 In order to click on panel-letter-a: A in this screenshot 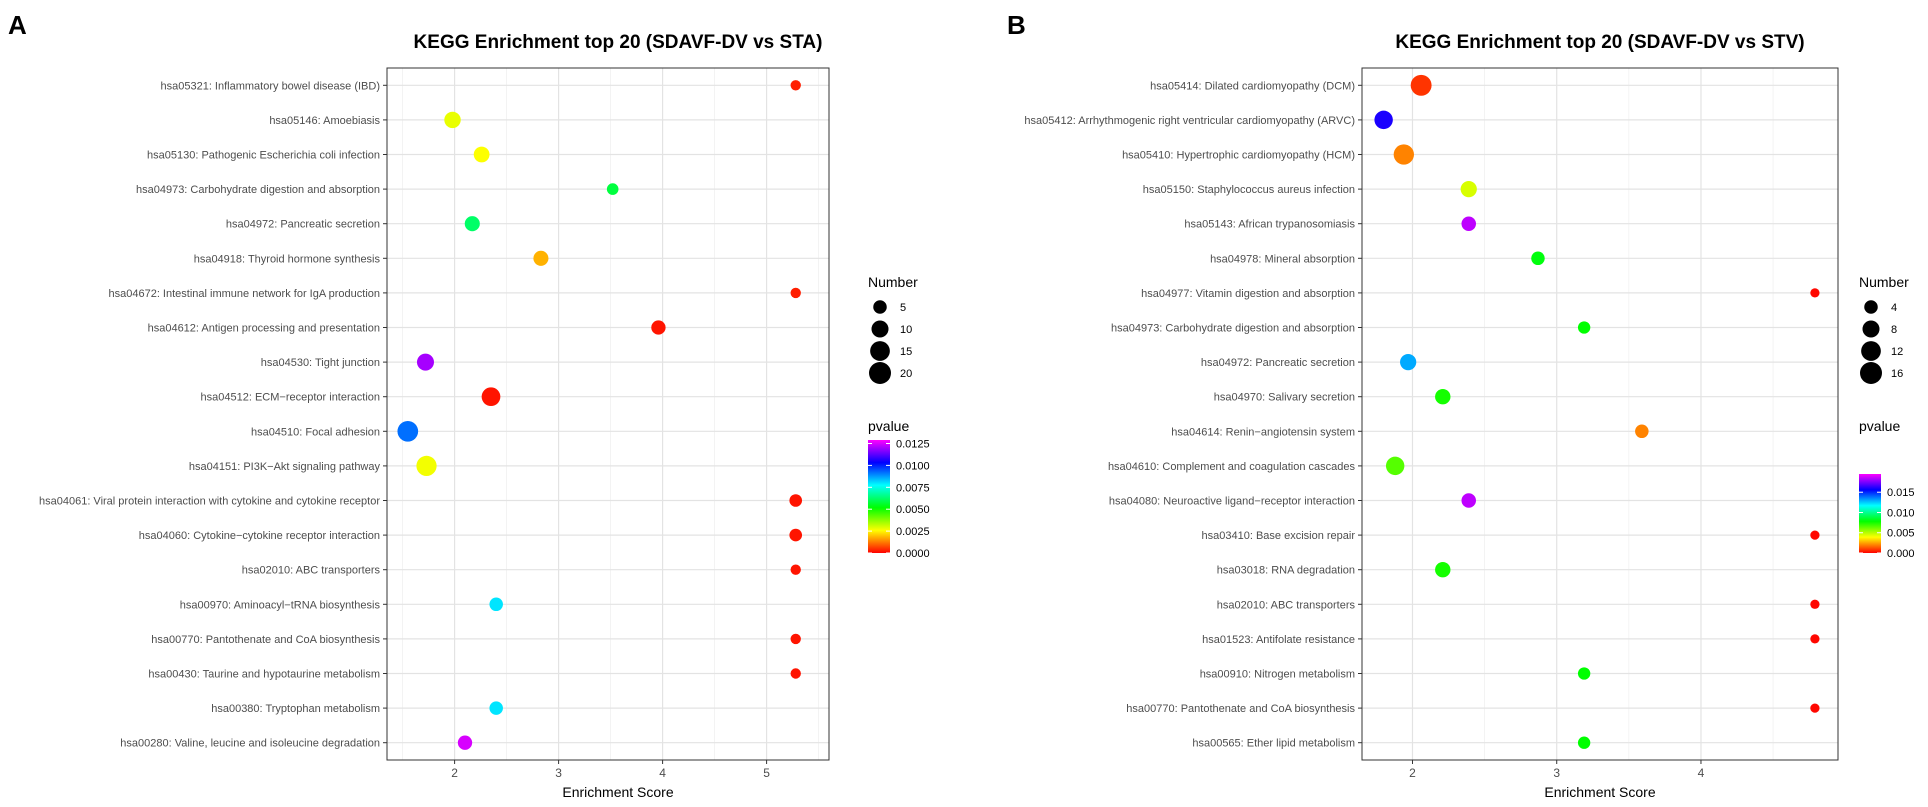, I will do `click(17, 25)`.